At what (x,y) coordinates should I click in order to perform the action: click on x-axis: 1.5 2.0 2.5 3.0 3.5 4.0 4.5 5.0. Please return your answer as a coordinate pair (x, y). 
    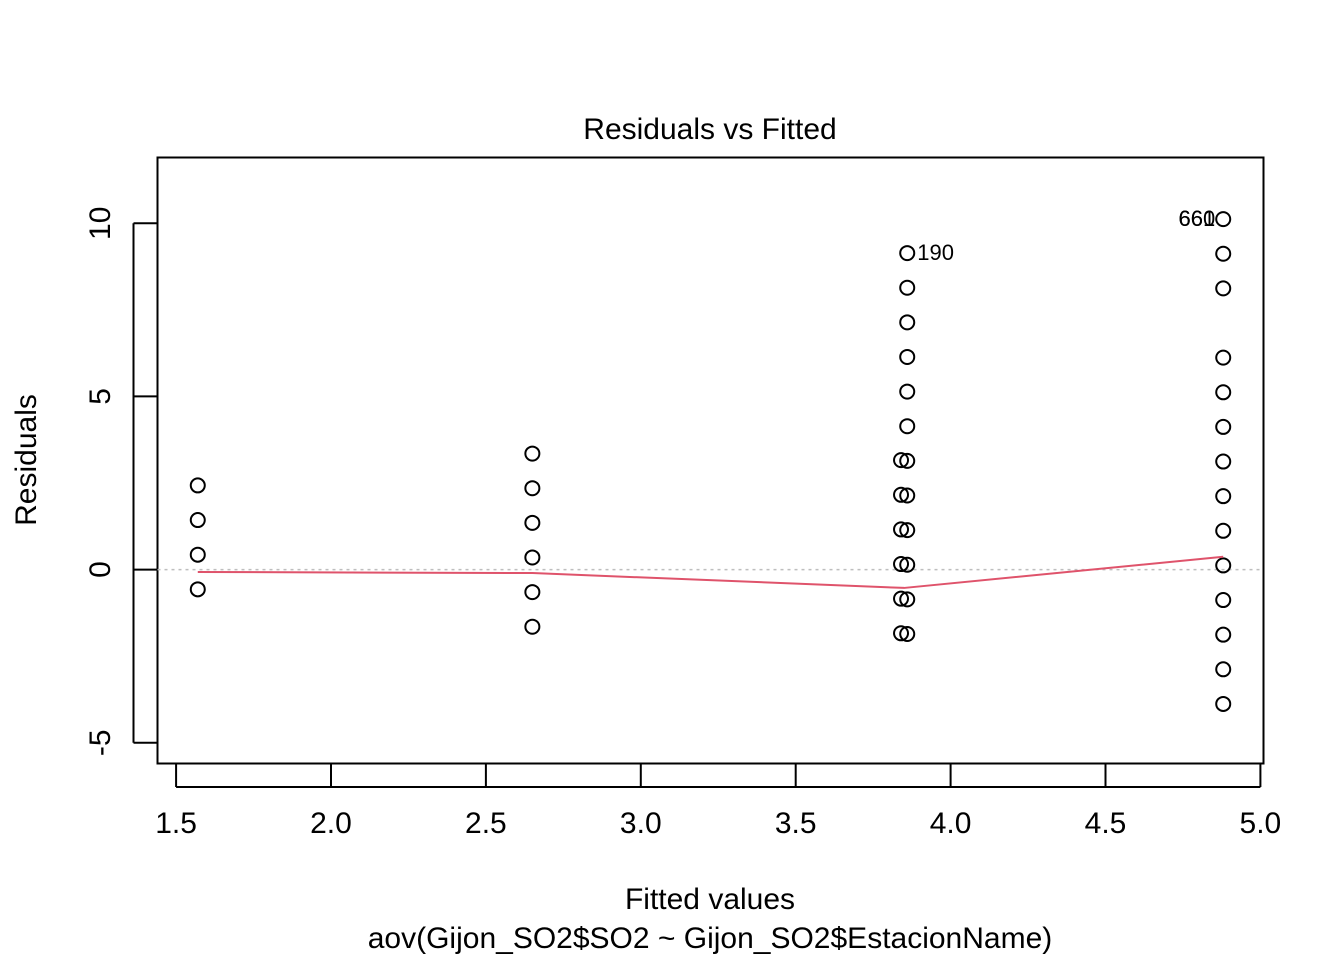
    Looking at the image, I should click on (718, 802).